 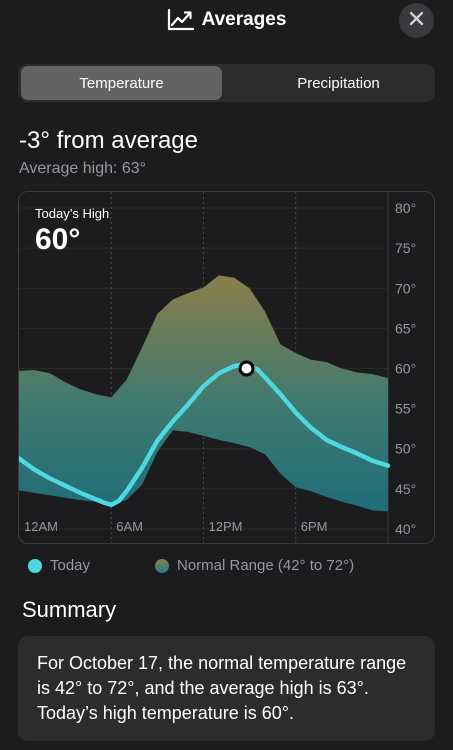 I want to click on x-tick-label: 6AM, so click(x=129, y=526).